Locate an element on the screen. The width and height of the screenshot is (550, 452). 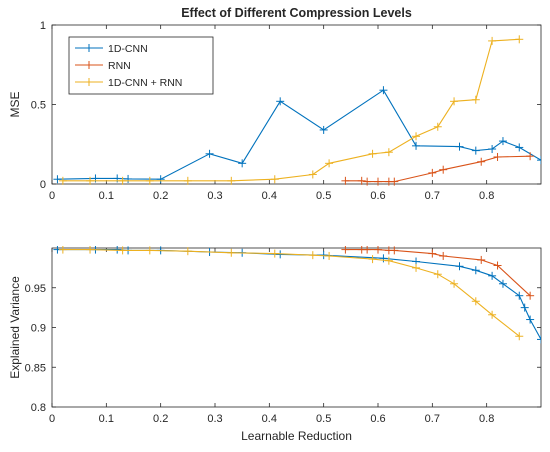
y-tick-label: 0.85 is located at coordinates (35, 368).